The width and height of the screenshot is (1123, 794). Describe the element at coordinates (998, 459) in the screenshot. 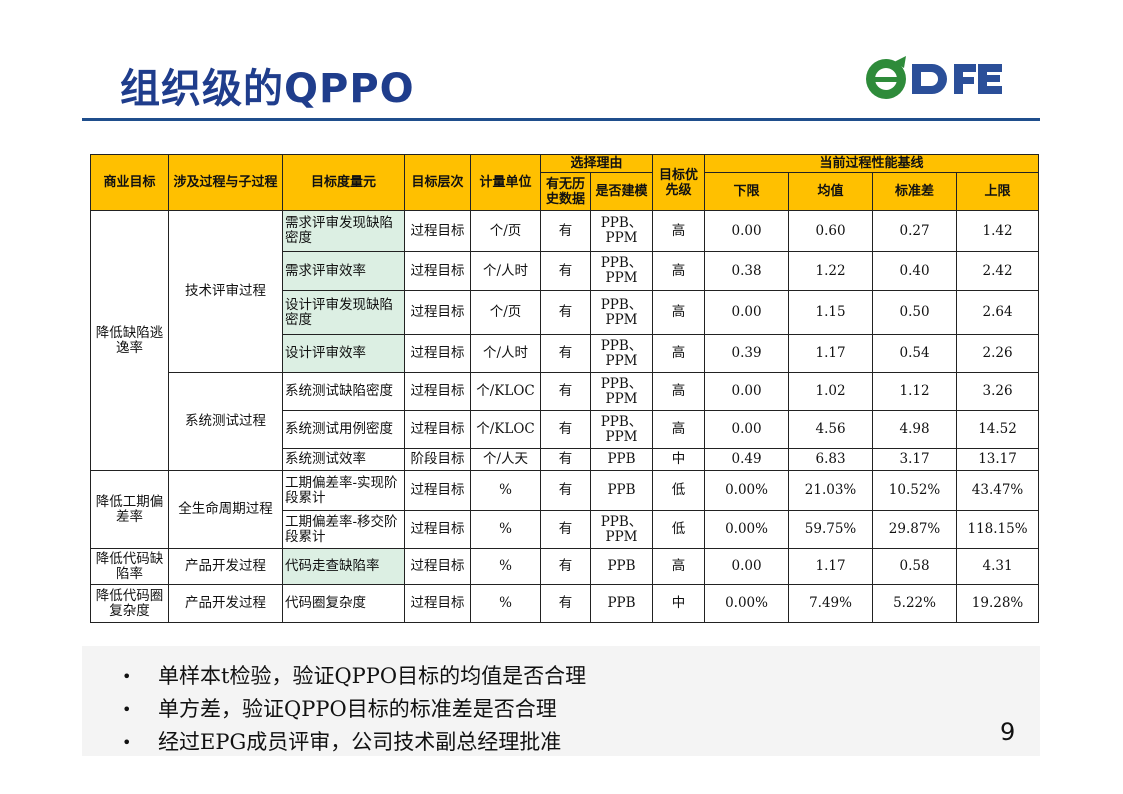

I see `upper-cell: 13.17` at that location.